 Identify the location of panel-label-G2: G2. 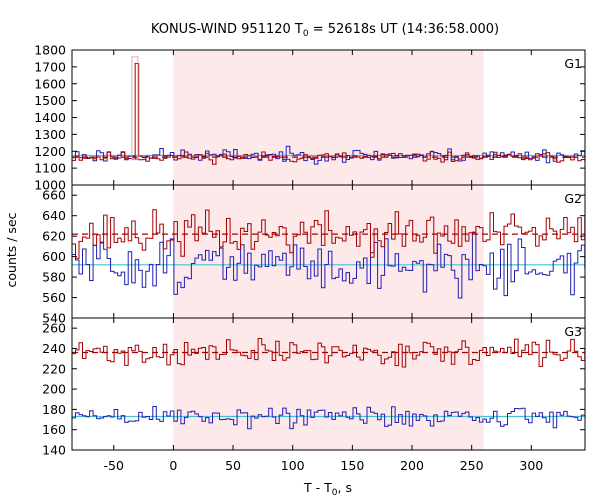
(573, 198).